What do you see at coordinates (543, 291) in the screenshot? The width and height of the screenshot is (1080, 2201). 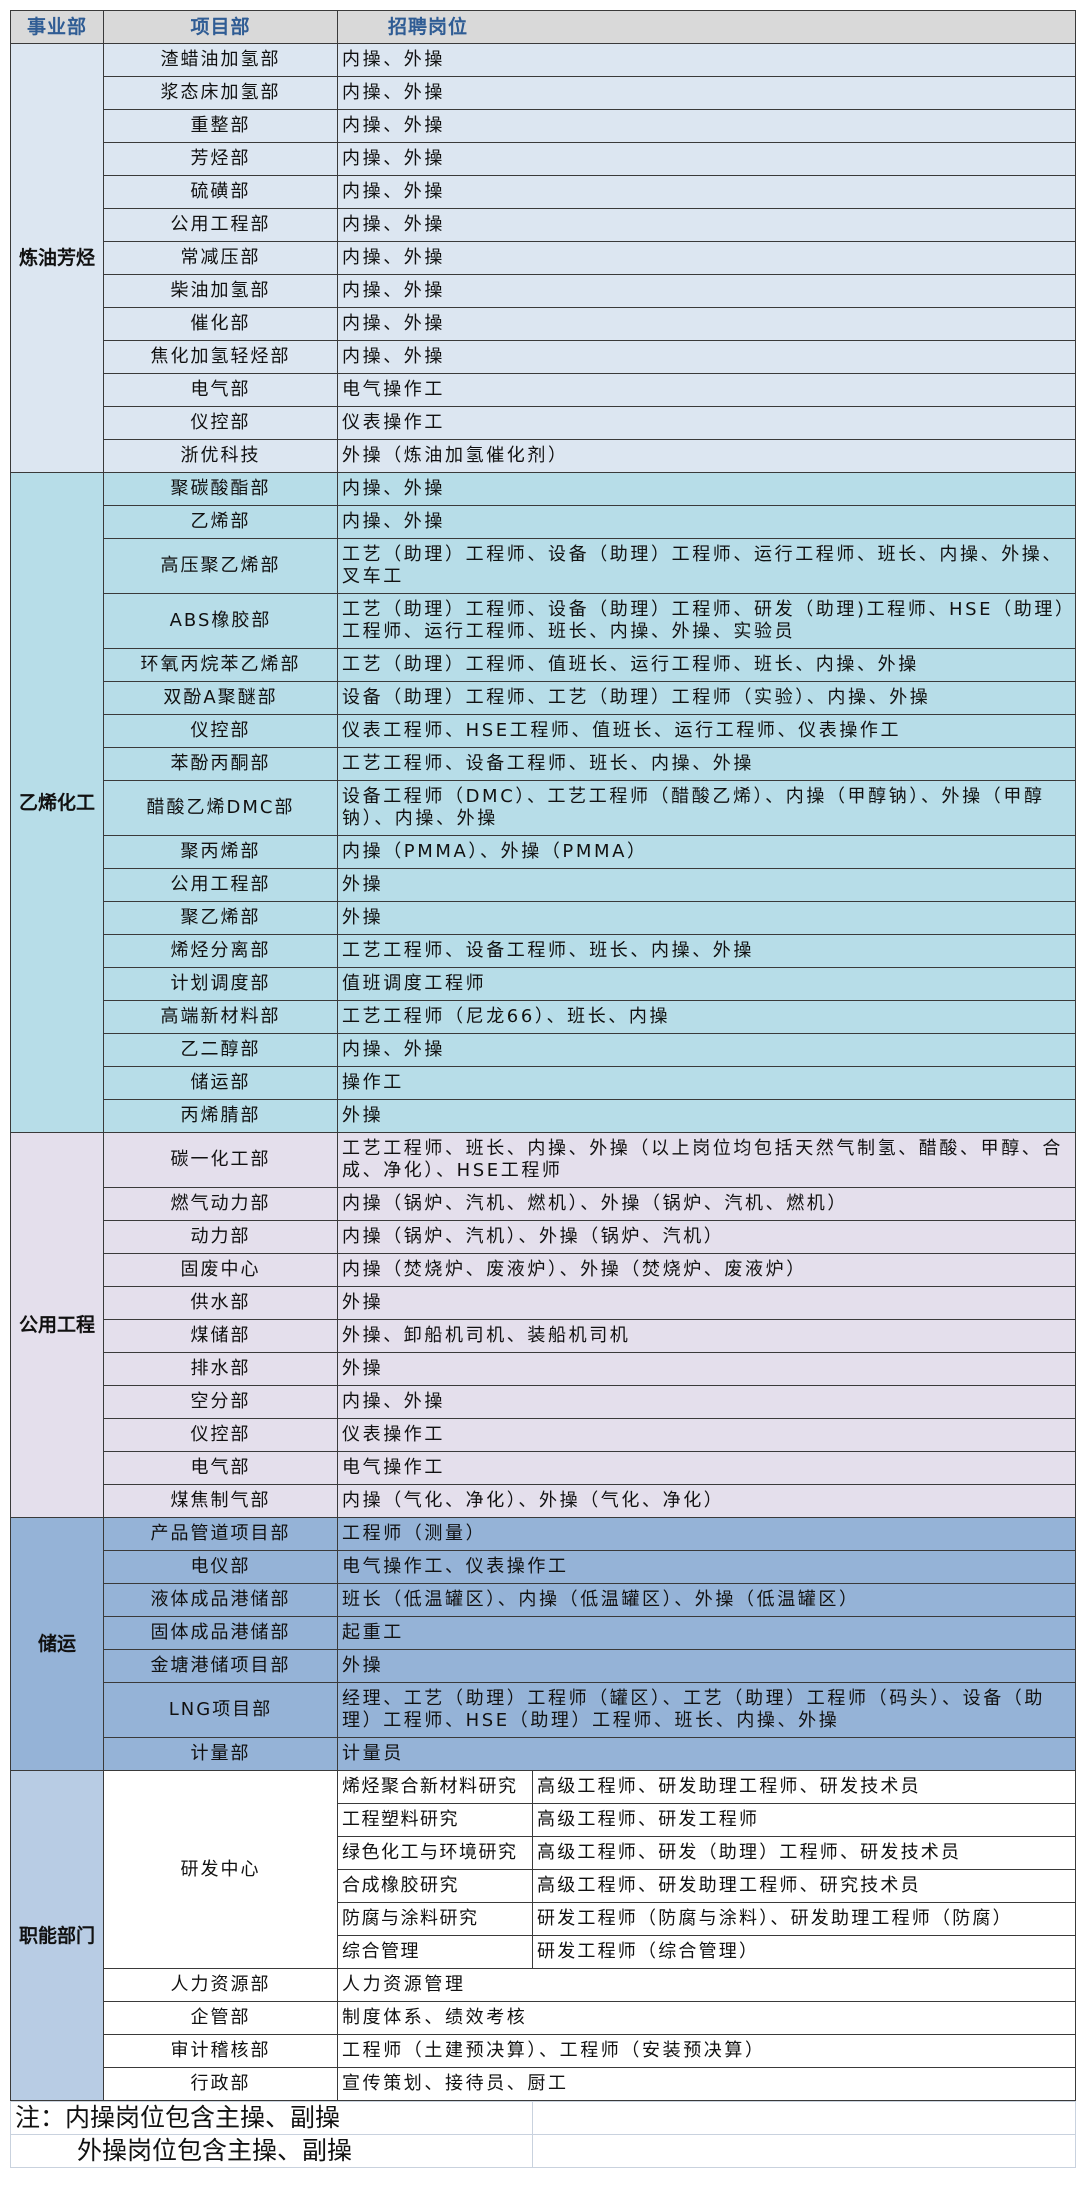 I see `table-row: 柴油加氢部 内操、外操` at bounding box center [543, 291].